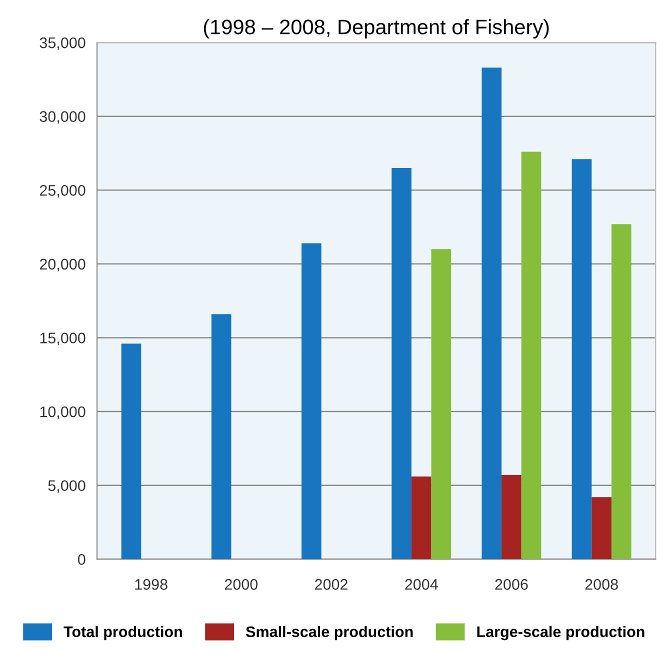 The height and width of the screenshot is (654, 669). What do you see at coordinates (67, 486) in the screenshot?
I see `y-tick-label: 5,000` at bounding box center [67, 486].